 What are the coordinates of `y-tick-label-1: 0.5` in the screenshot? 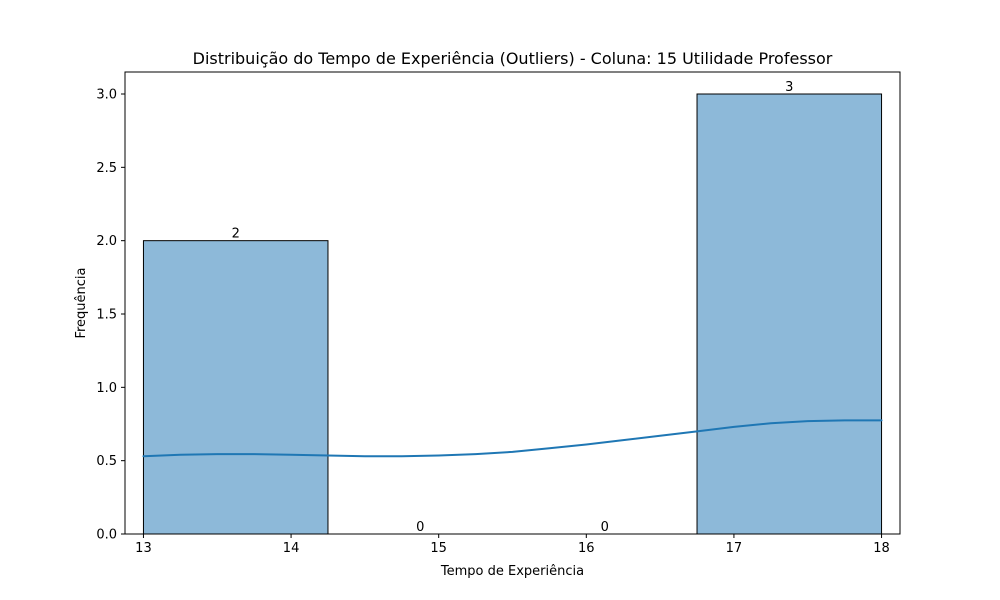 It's located at (106, 461).